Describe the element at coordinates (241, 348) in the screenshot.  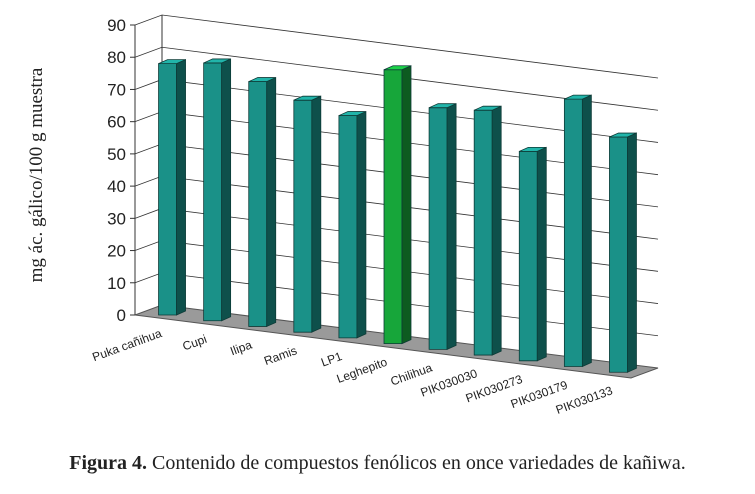
I see `x-tick-label: Ilipa` at that location.